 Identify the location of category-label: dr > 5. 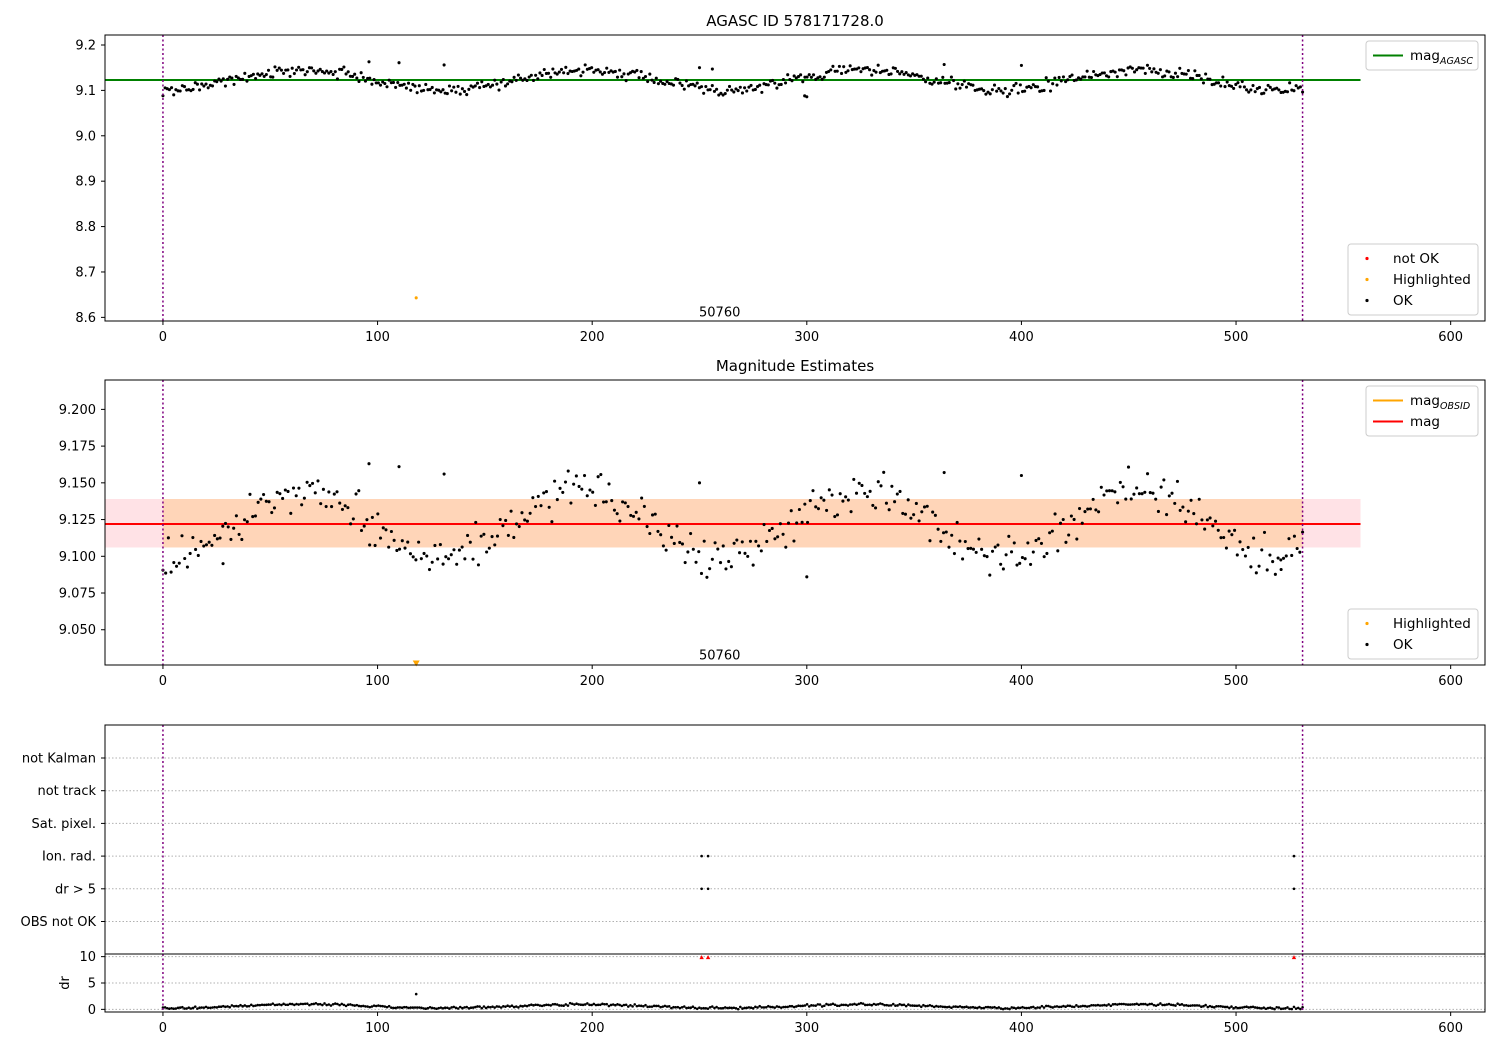
(75, 889).